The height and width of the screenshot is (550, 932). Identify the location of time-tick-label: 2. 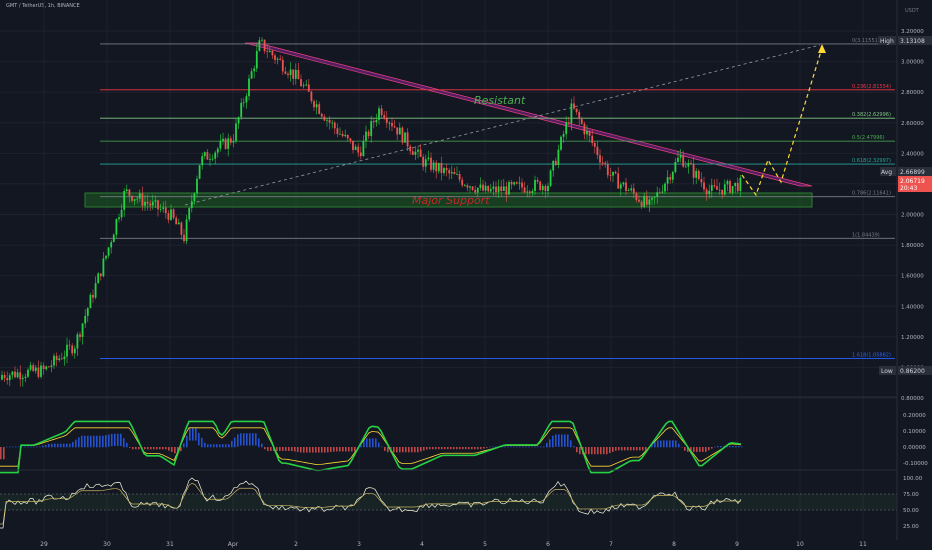
(296, 544).